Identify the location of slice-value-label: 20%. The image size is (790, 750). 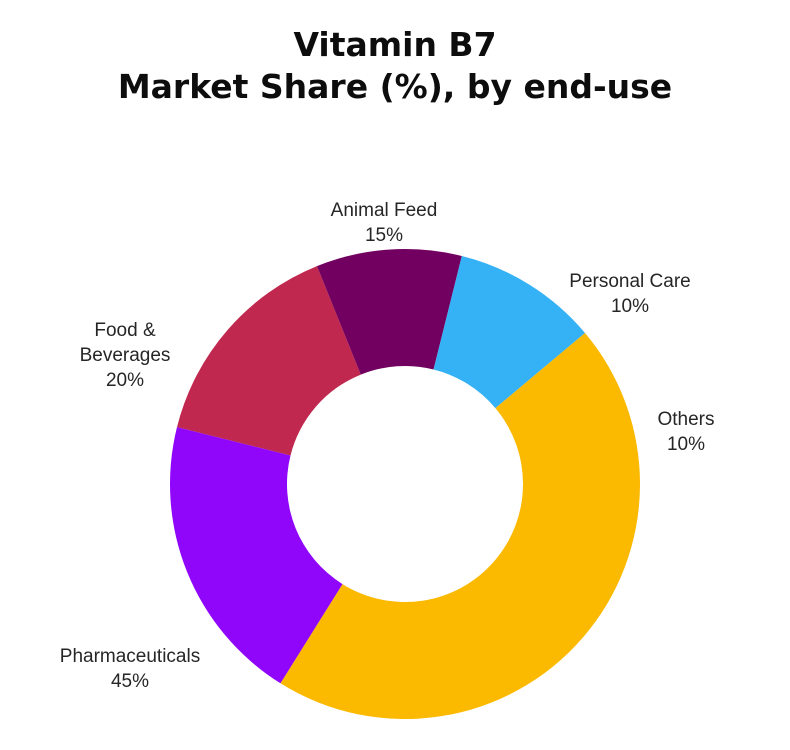
(125, 380).